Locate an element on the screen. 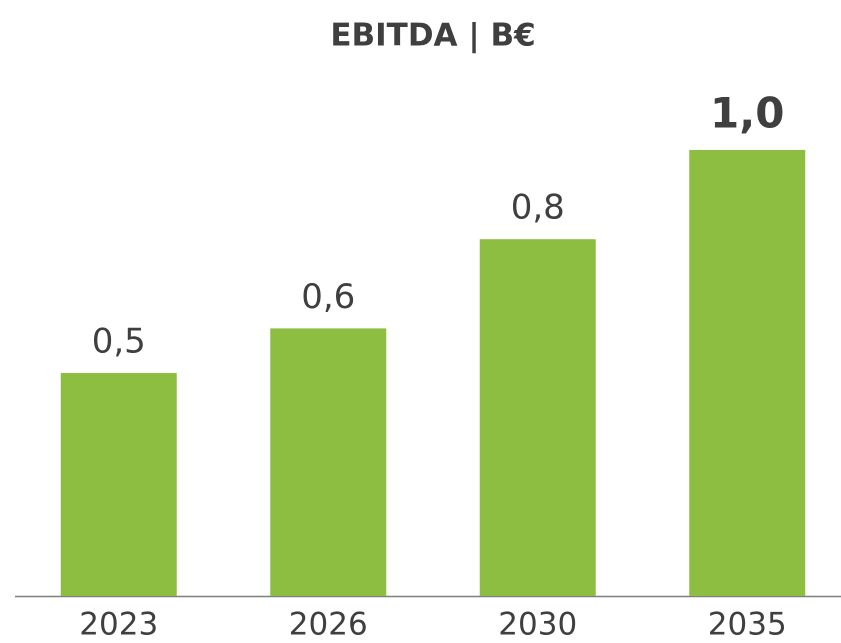  value-label: 0,6 is located at coordinates (328, 297).